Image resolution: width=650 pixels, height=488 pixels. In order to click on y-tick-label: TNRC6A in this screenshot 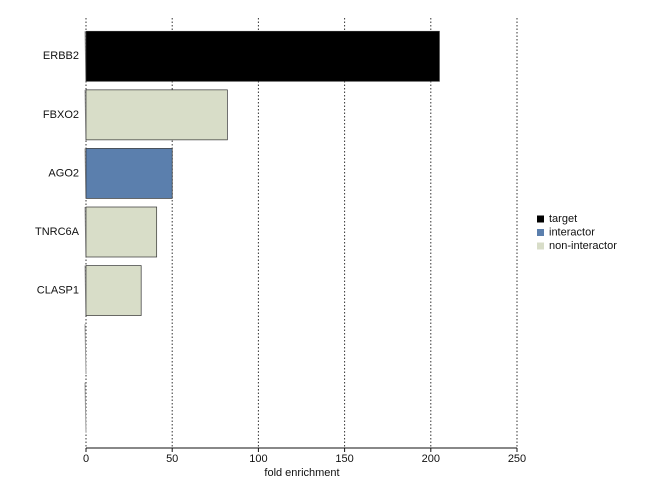, I will do `click(57, 232)`.